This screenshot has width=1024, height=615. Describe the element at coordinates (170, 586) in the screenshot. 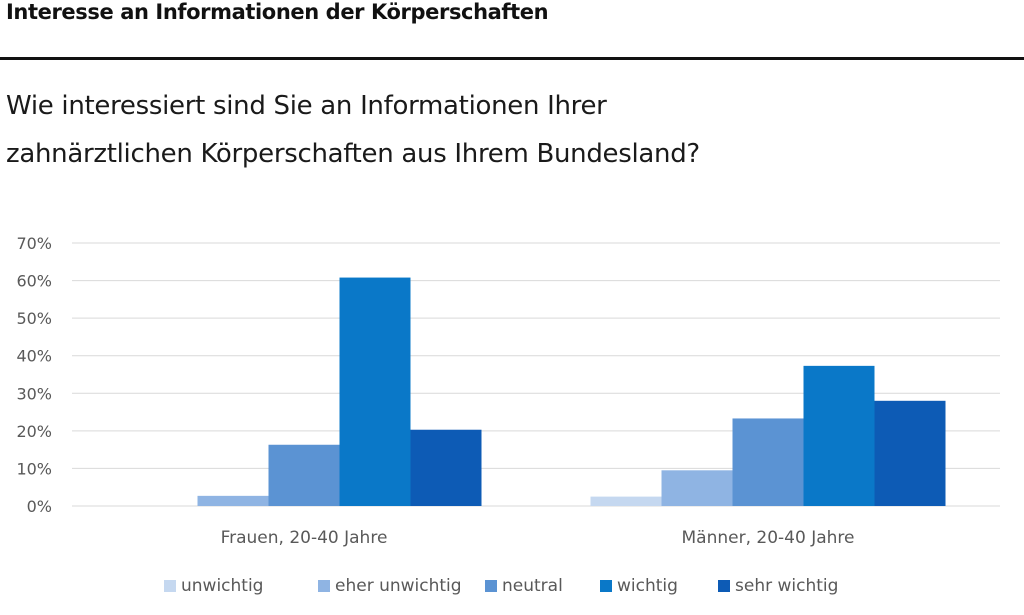

I see `legend-swatch-unwichtig` at that location.